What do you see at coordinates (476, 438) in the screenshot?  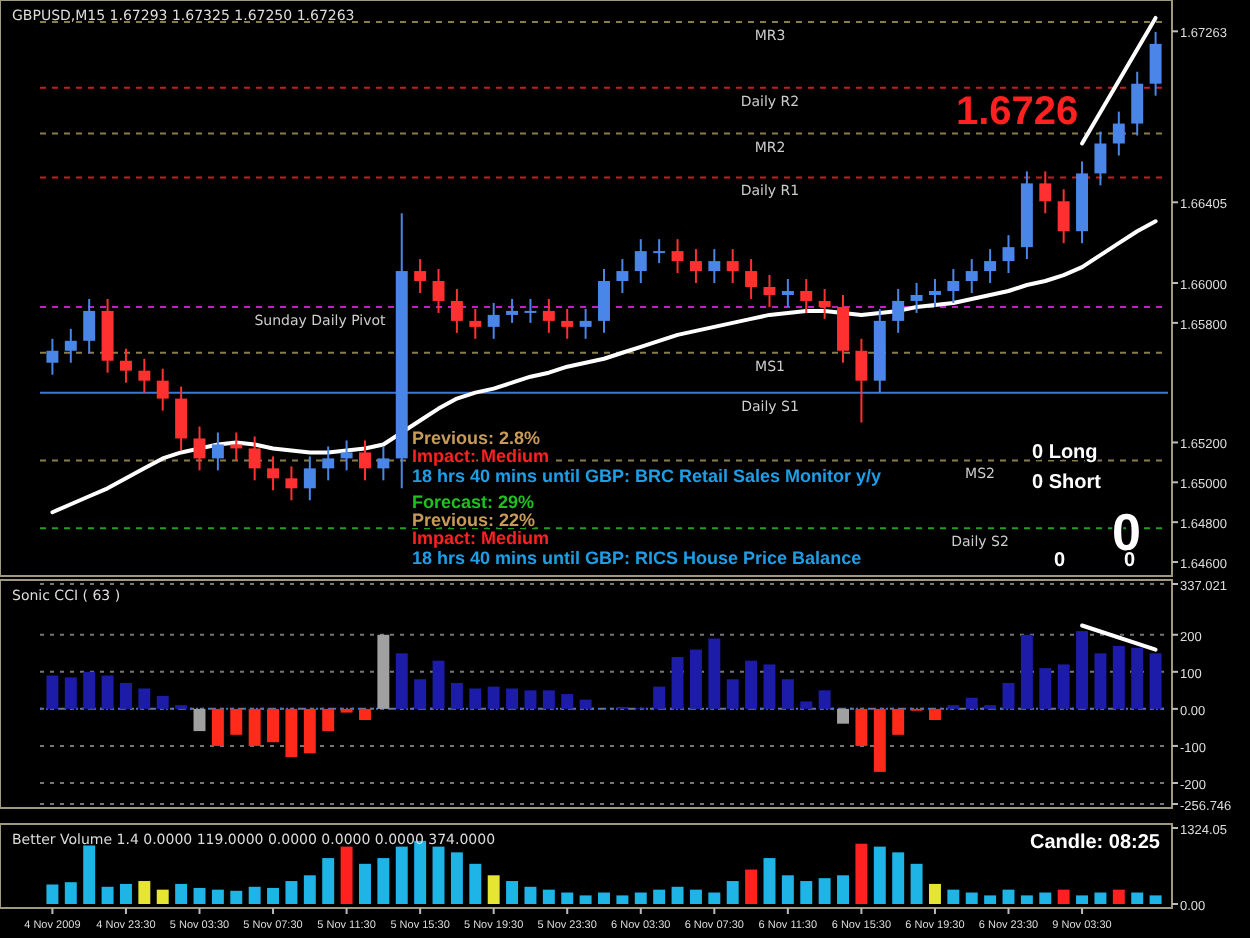 I see `annotation: Previous: 2.8%` at bounding box center [476, 438].